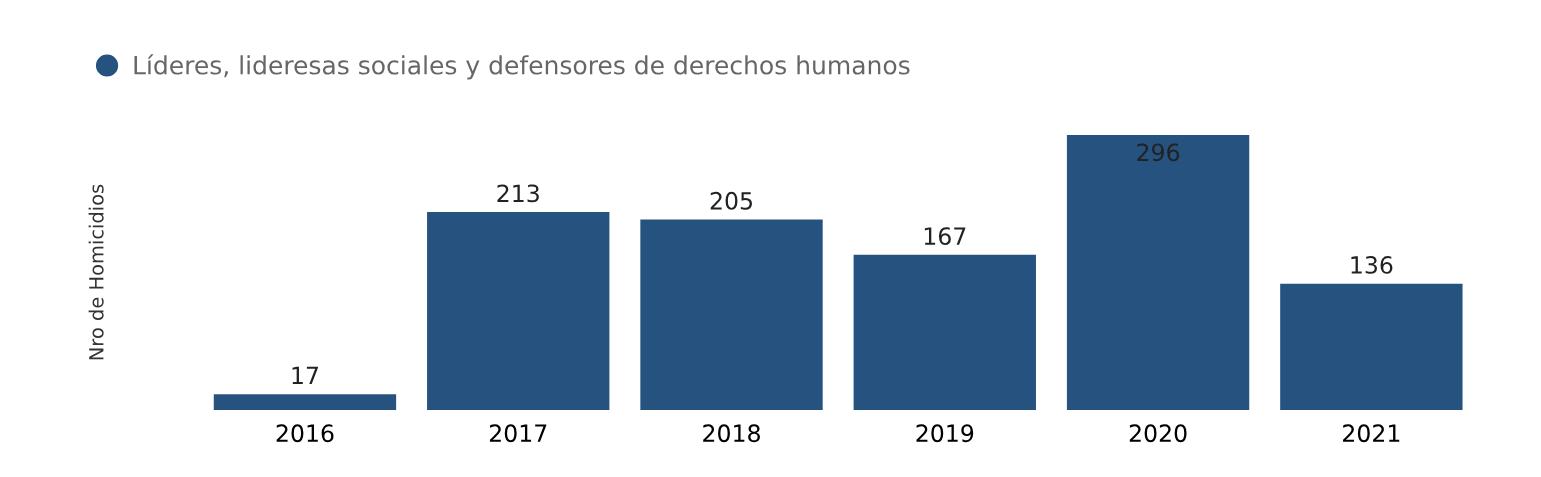  Describe the element at coordinates (731, 433) in the screenshot. I see `x-tick-label: 2018` at that location.